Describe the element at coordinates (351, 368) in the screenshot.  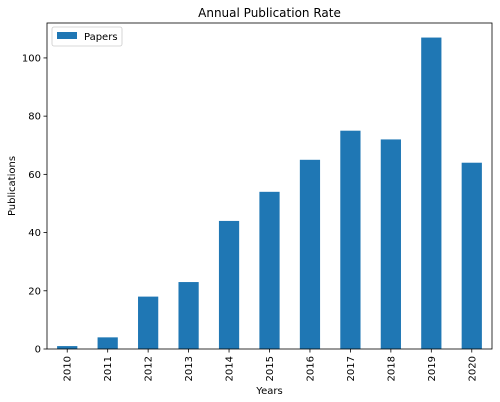
I see `x-tick-label: 2017` at that location.